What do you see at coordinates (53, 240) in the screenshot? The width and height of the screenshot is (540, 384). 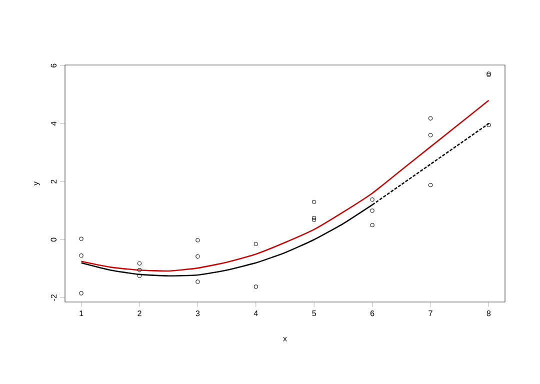 I see `y-tick-label: 0` at bounding box center [53, 240].